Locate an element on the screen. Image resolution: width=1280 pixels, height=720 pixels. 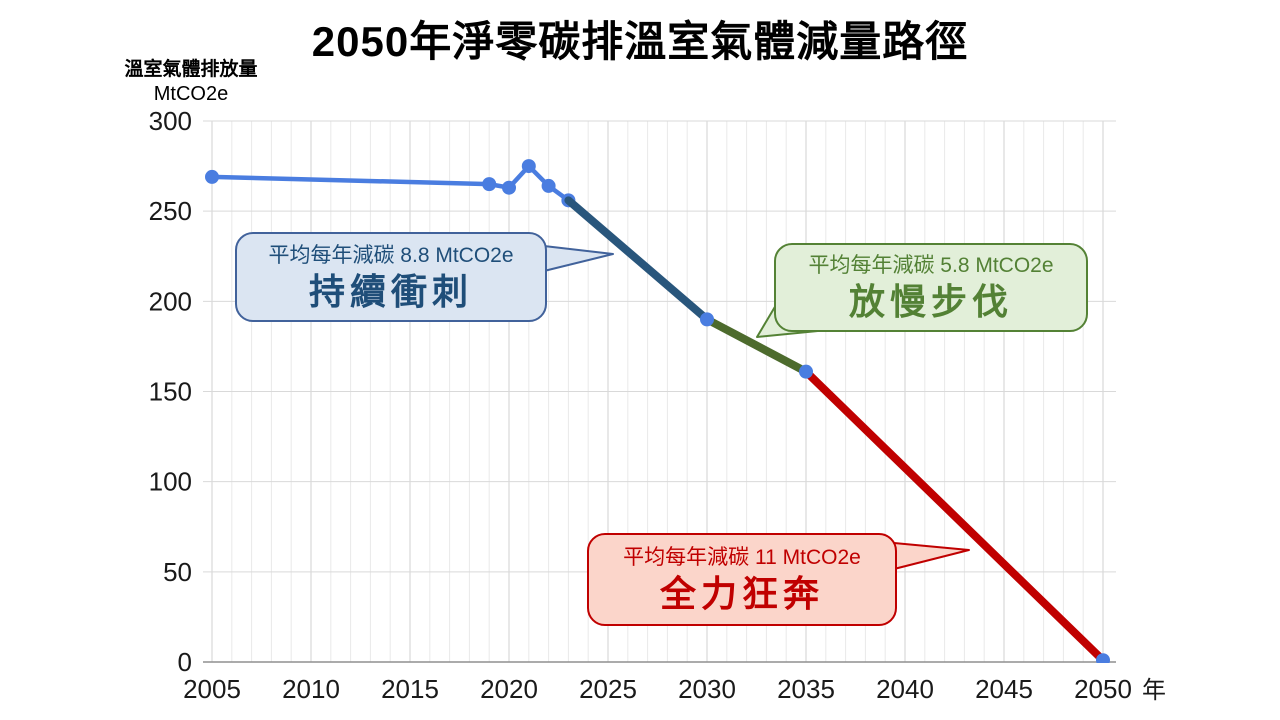
callout-sprint: 平均每年減碳 8.8 MtCO2e 持續衝刺 is located at coordinates (391, 277).